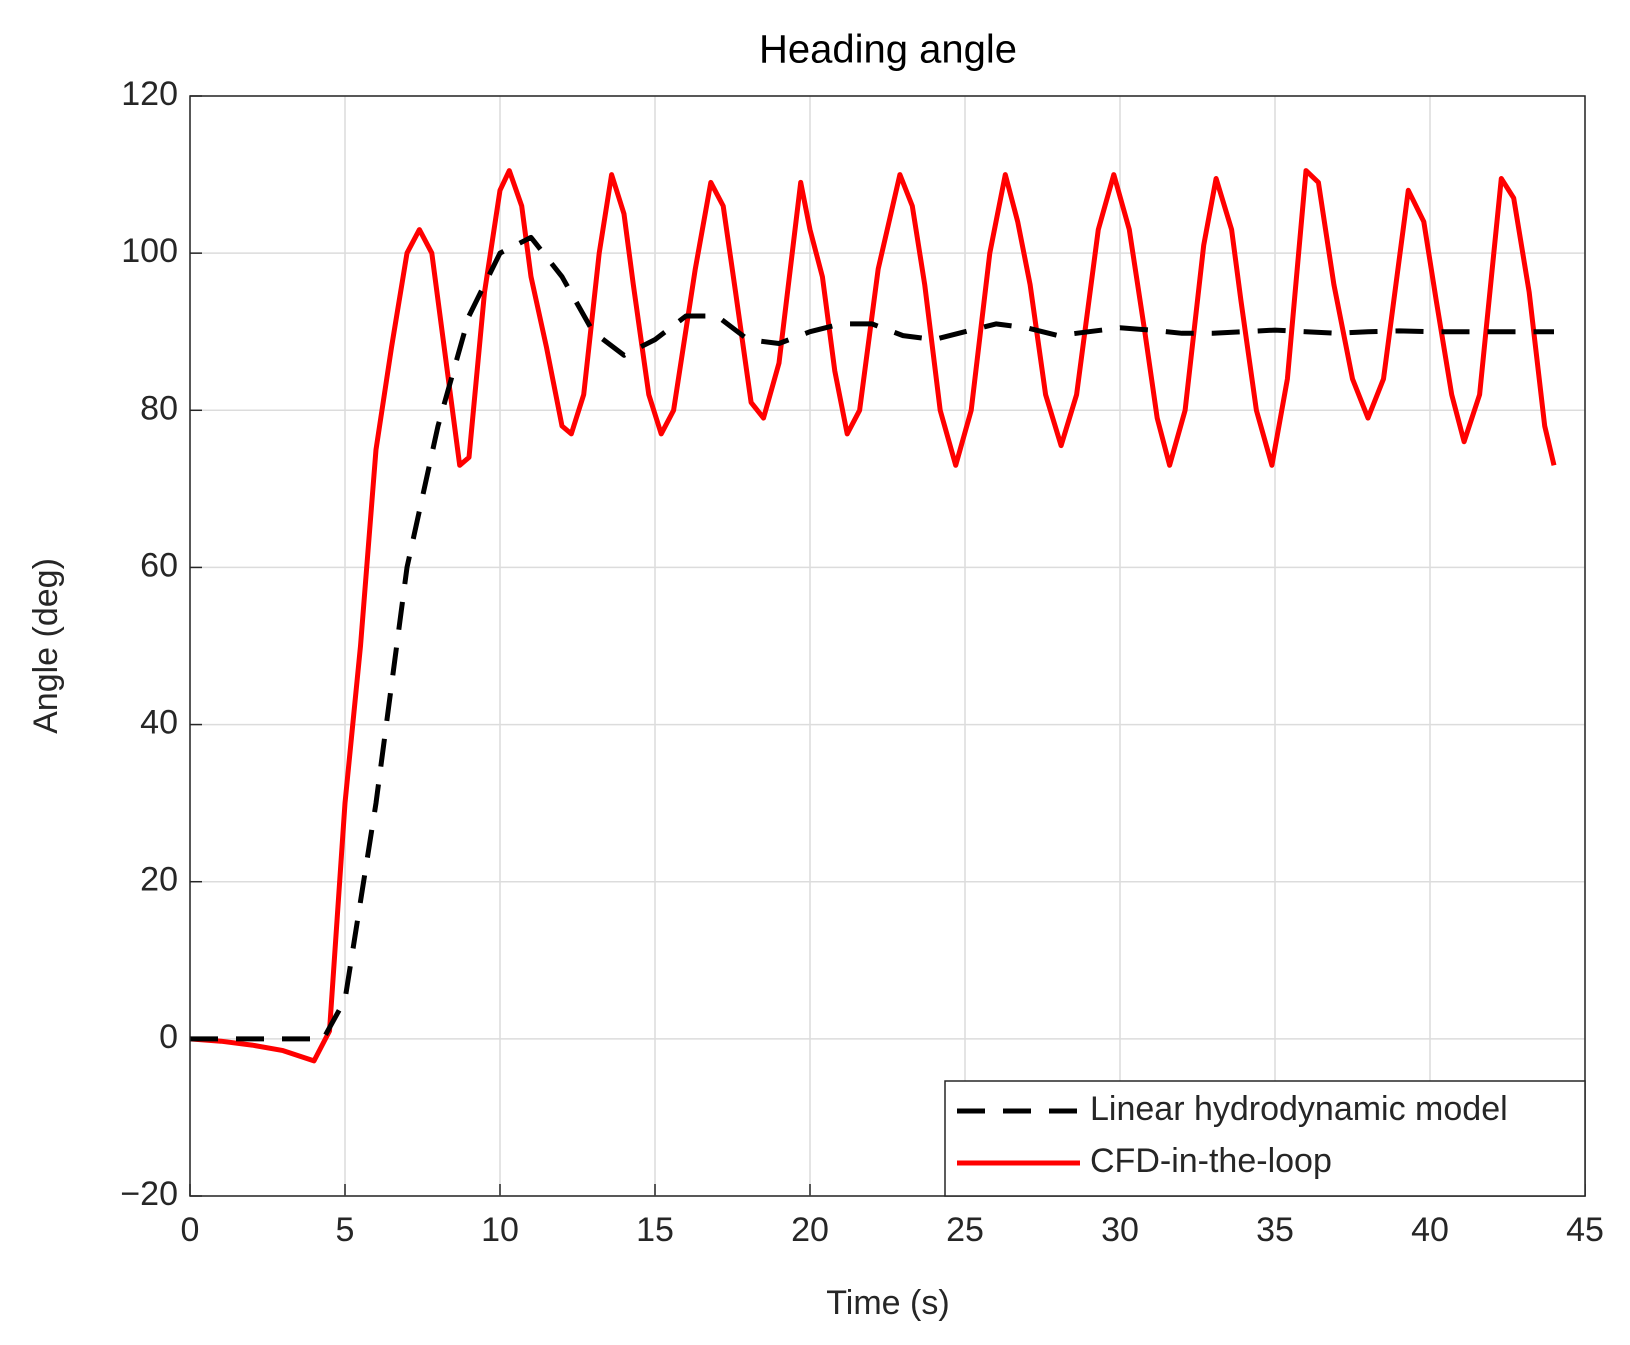 The width and height of the screenshot is (1630, 1345). Describe the element at coordinates (1211, 1161) in the screenshot. I see `legend-label: CFD-in-the-loop` at that location.